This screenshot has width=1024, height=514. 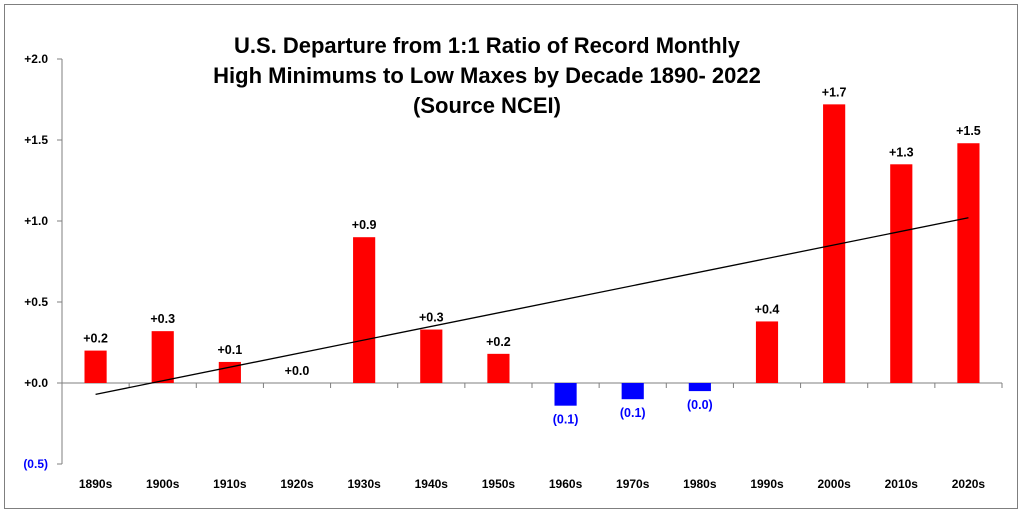 What do you see at coordinates (767, 309) in the screenshot?
I see `data-label: +0.4` at bounding box center [767, 309].